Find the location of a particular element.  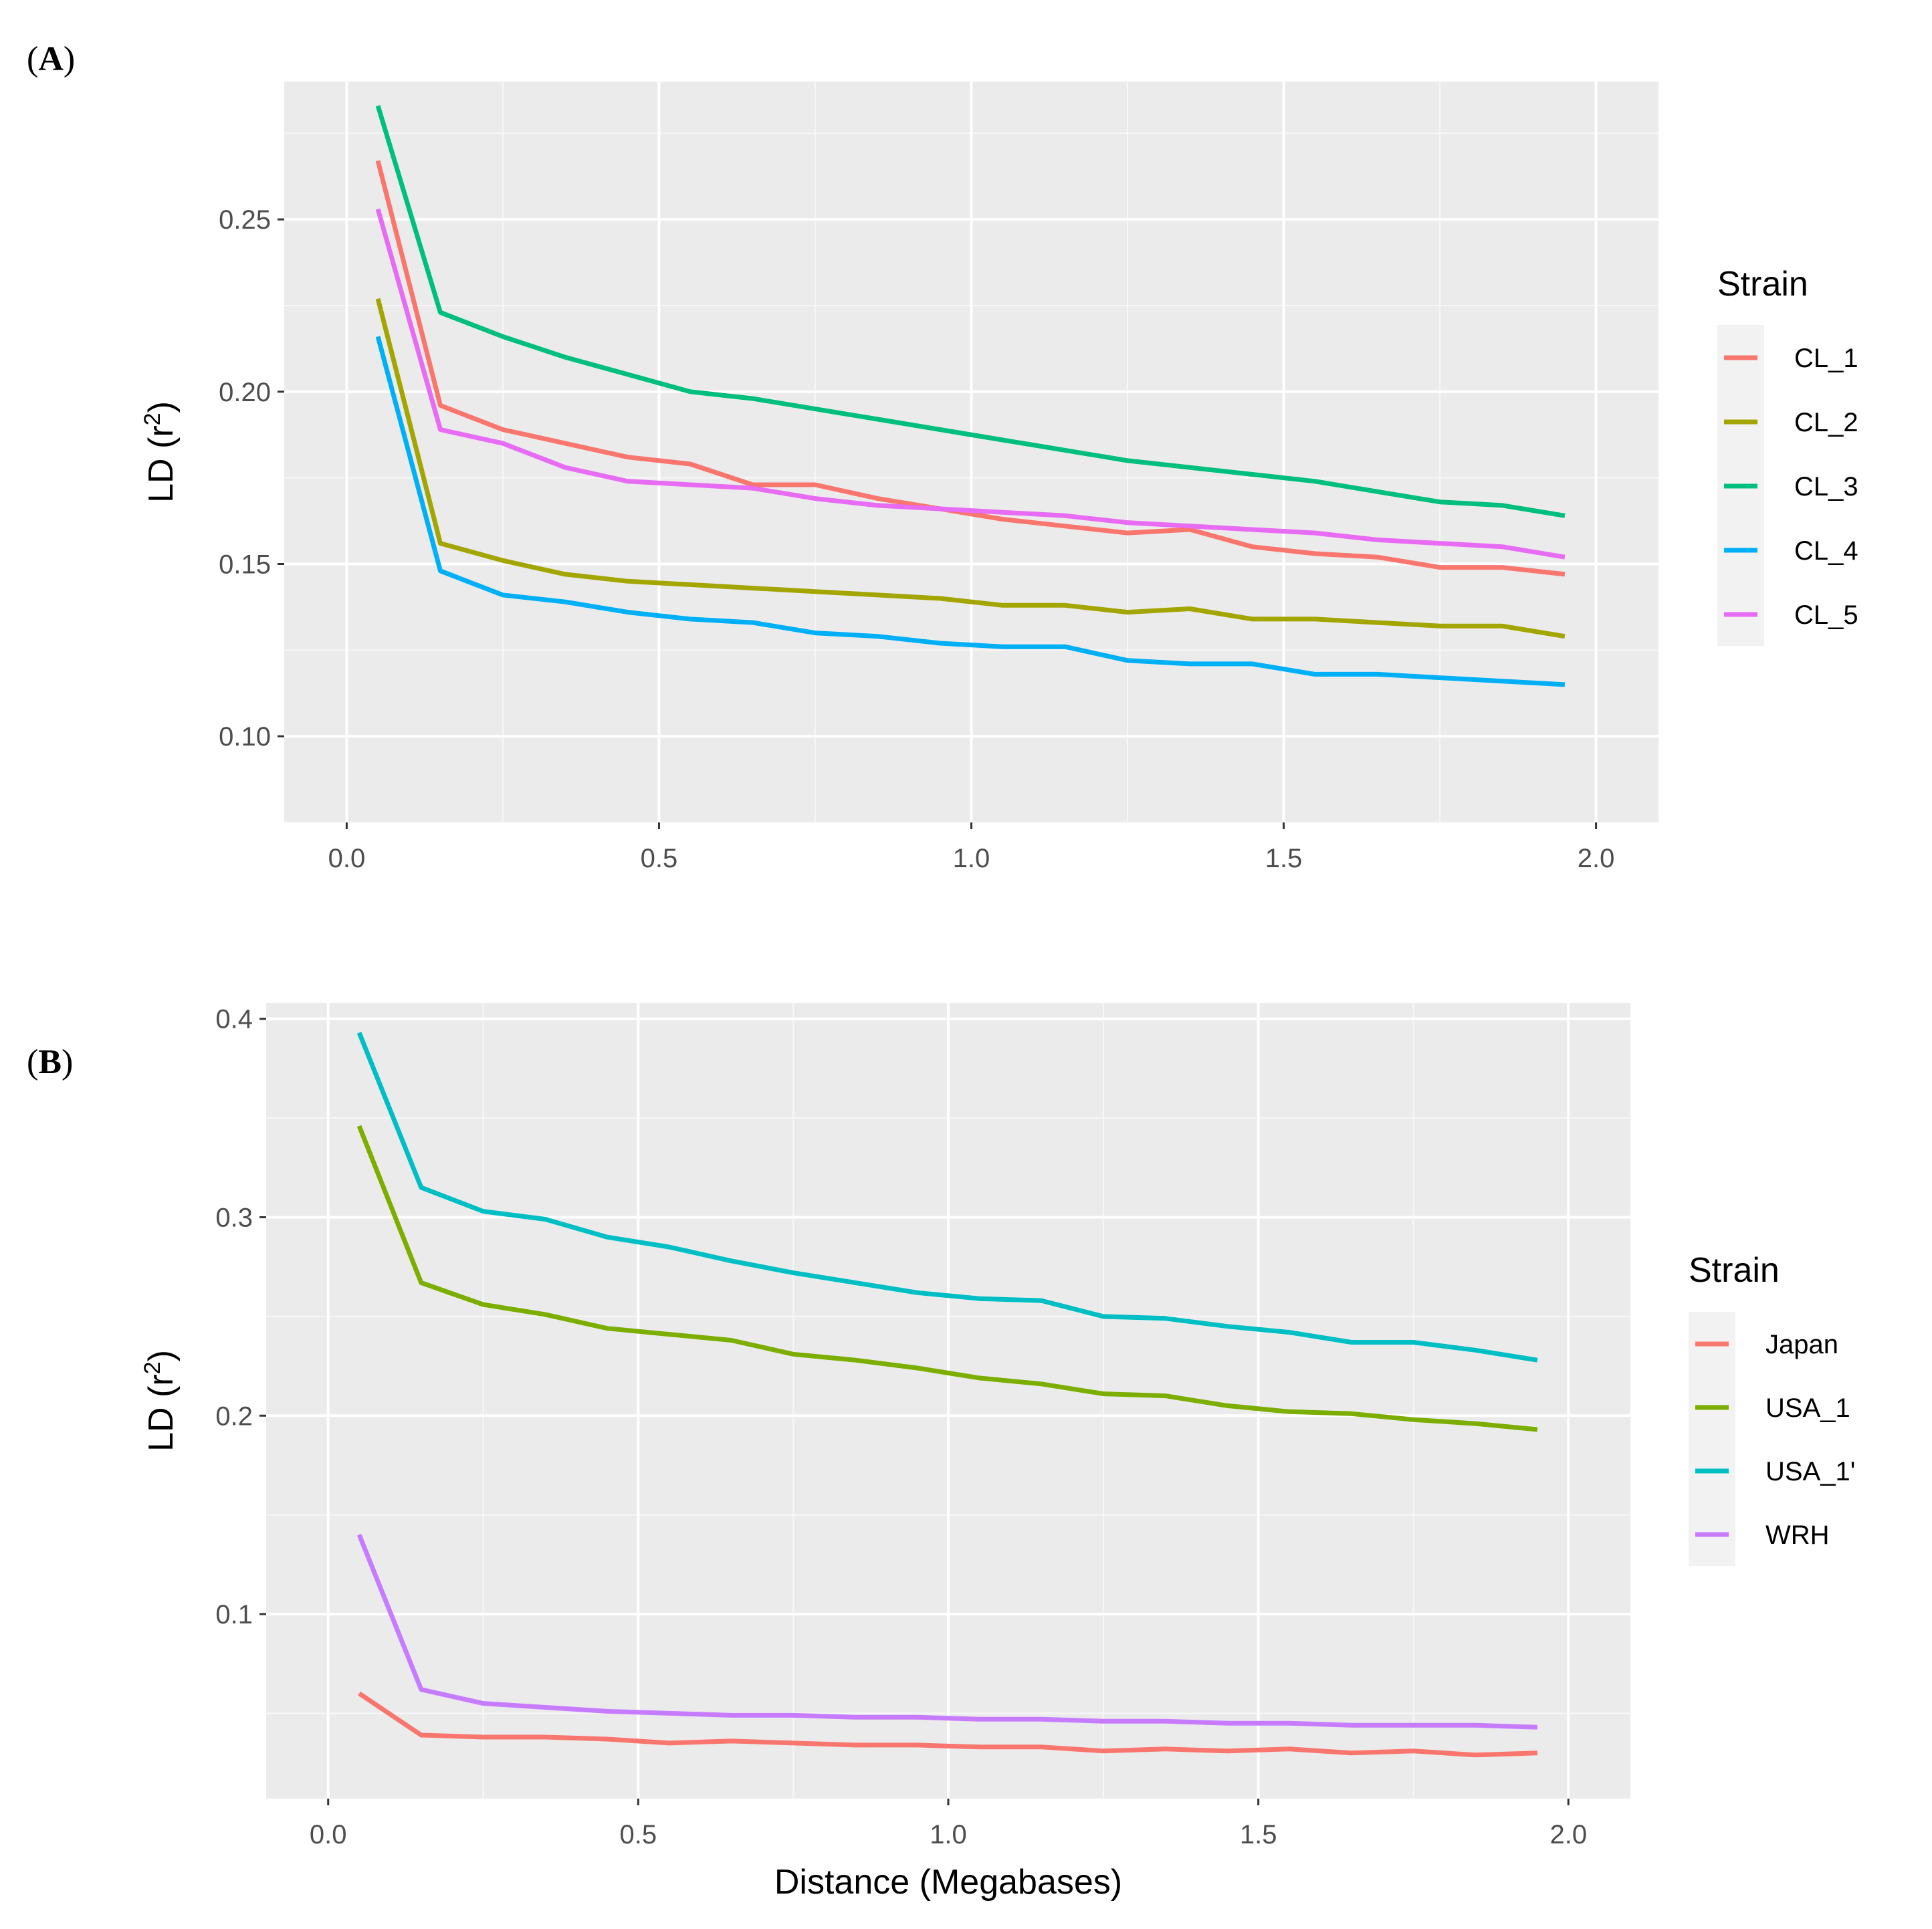

panel-b-y-axis: 0.1 0.2 0.3 0.4 is located at coordinates (241, 1317).